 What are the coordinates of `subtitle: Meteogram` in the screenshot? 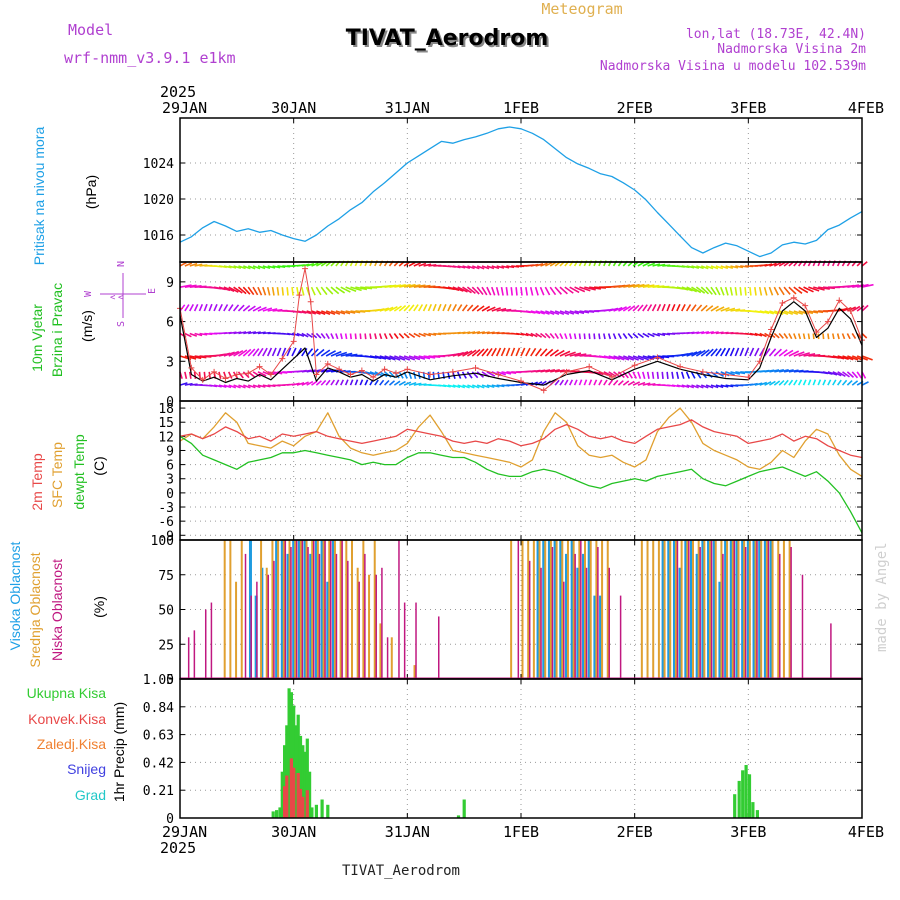 It's located at (581, 9).